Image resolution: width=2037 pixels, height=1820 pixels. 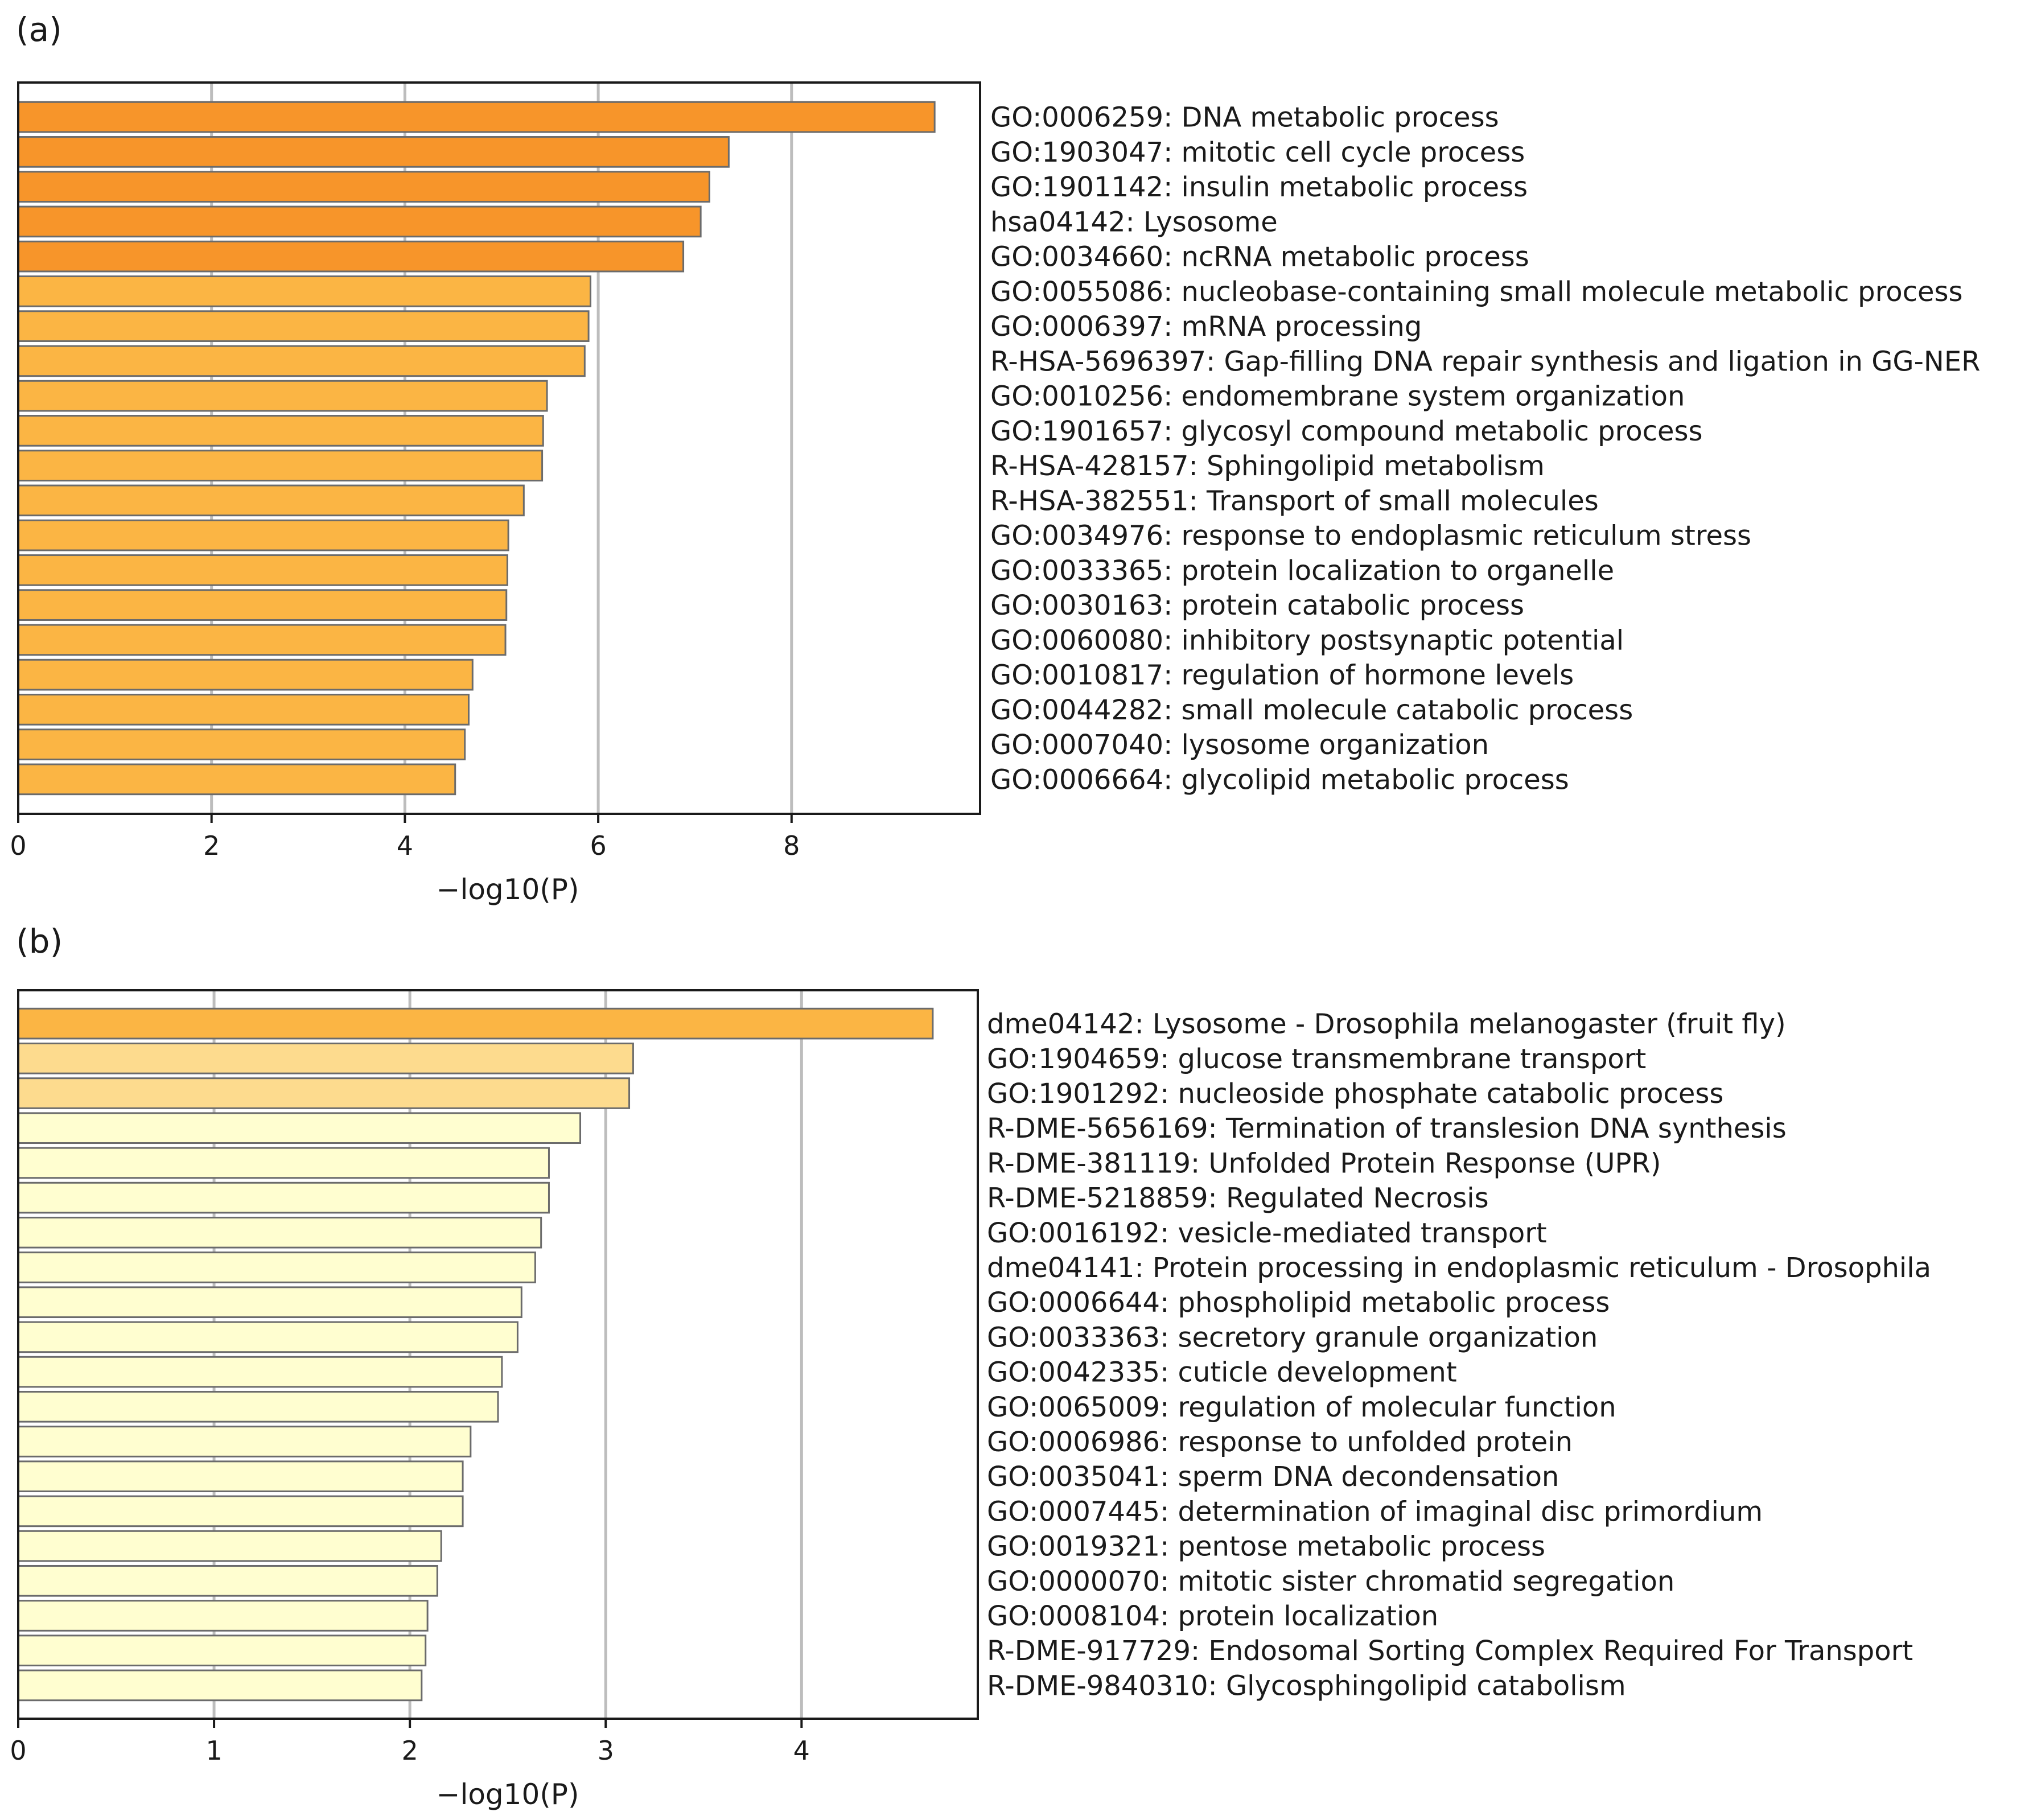 I want to click on term-label: GO:0006259: DNA metabolic process, so click(x=1244, y=118).